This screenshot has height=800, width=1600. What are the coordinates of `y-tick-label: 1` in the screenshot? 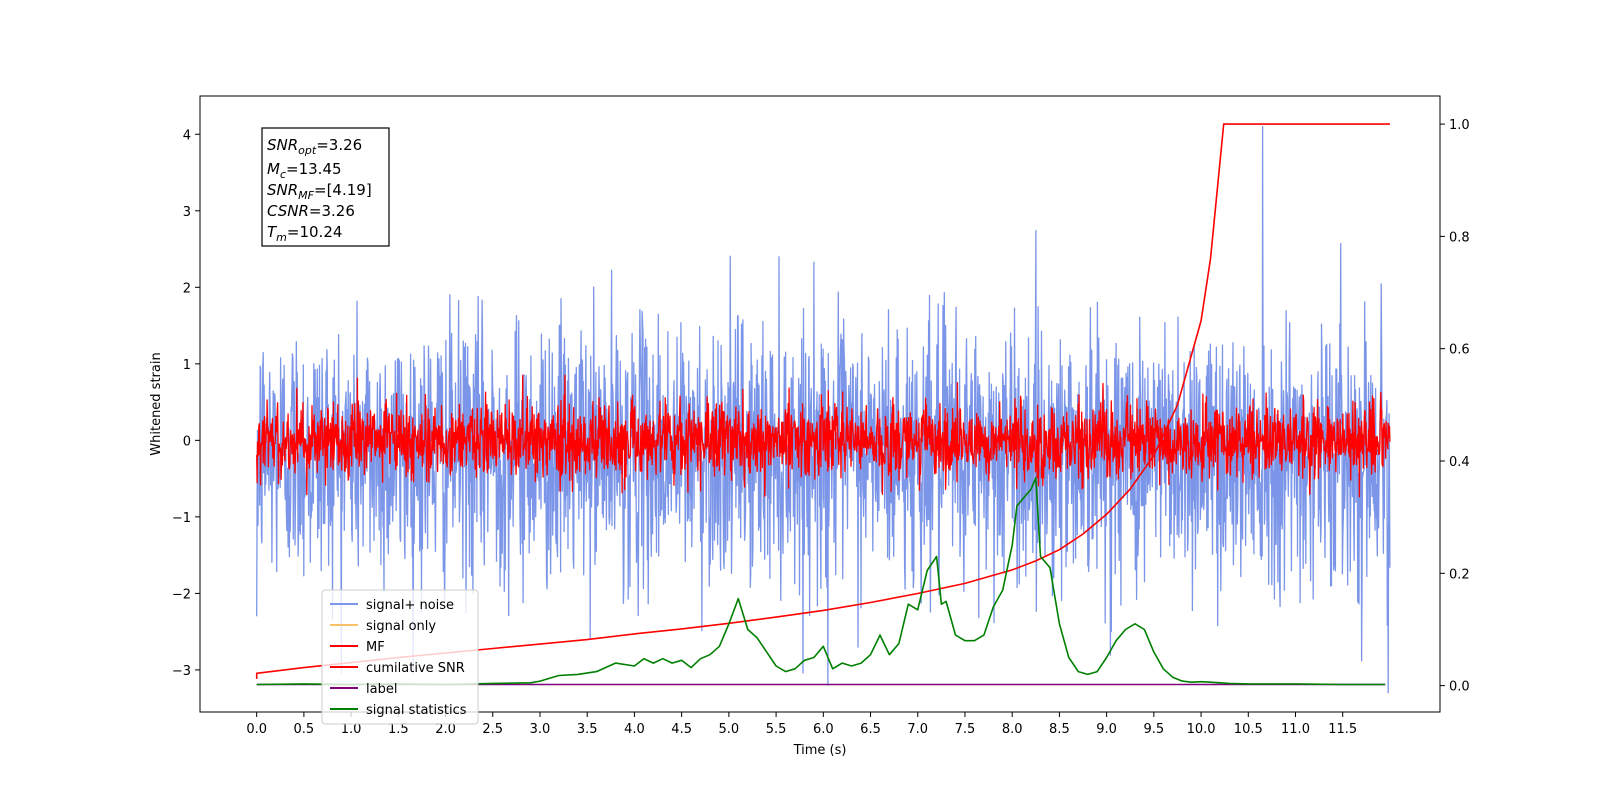 It's located at (187, 365).